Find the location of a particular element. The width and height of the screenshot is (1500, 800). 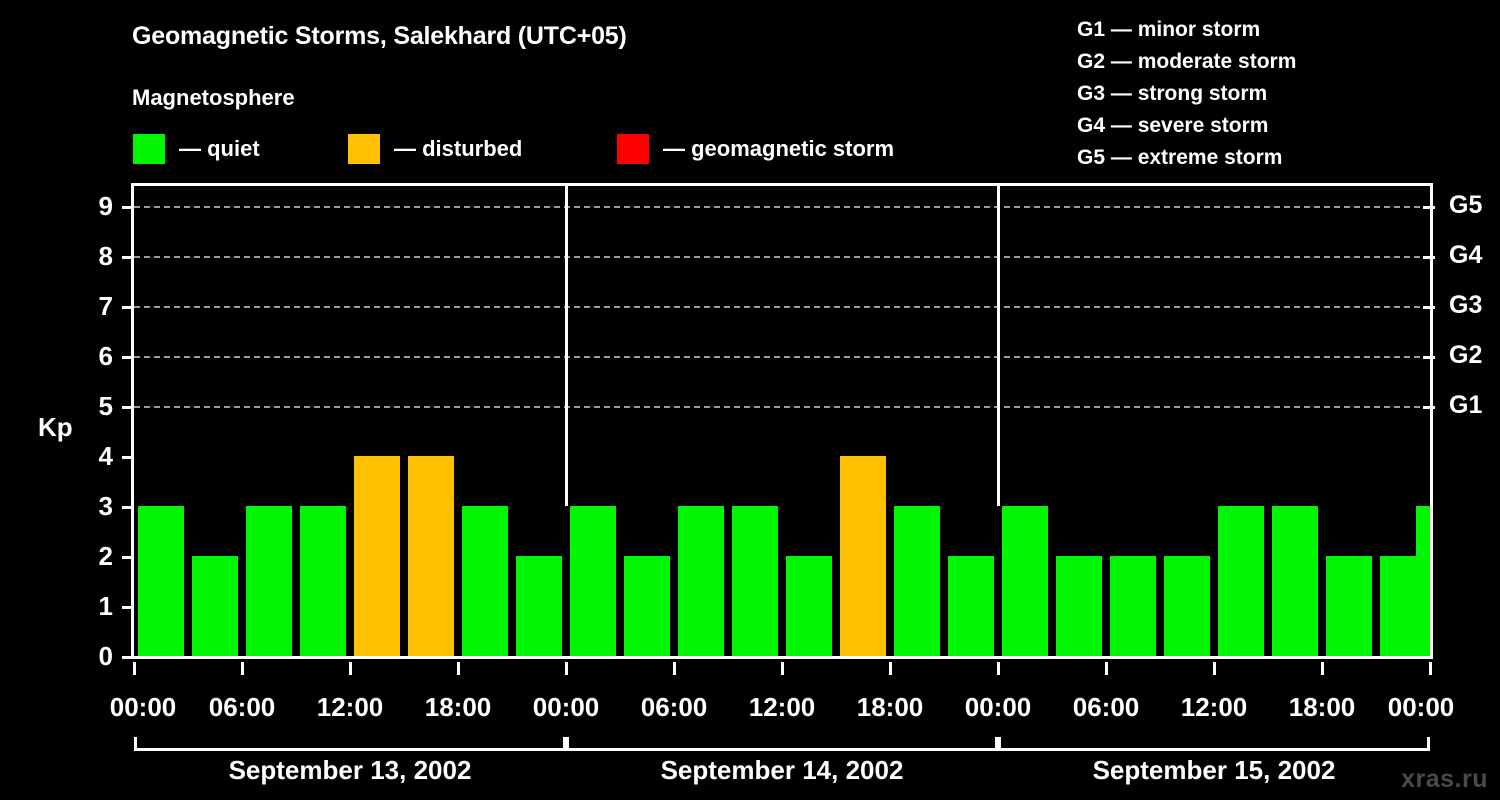

g-scale-description: severe storm is located at coordinates (1203, 125).